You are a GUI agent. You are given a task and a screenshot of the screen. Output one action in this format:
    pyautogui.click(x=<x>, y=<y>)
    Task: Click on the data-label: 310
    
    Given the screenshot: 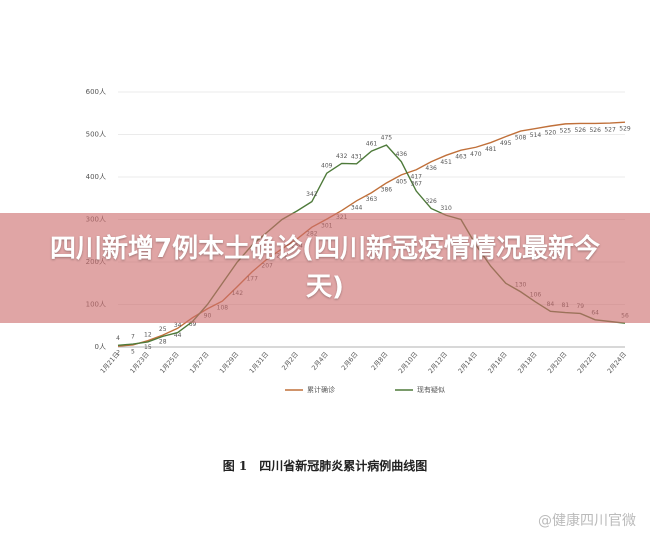 What is the action you would take?
    pyautogui.click(x=446, y=208)
    